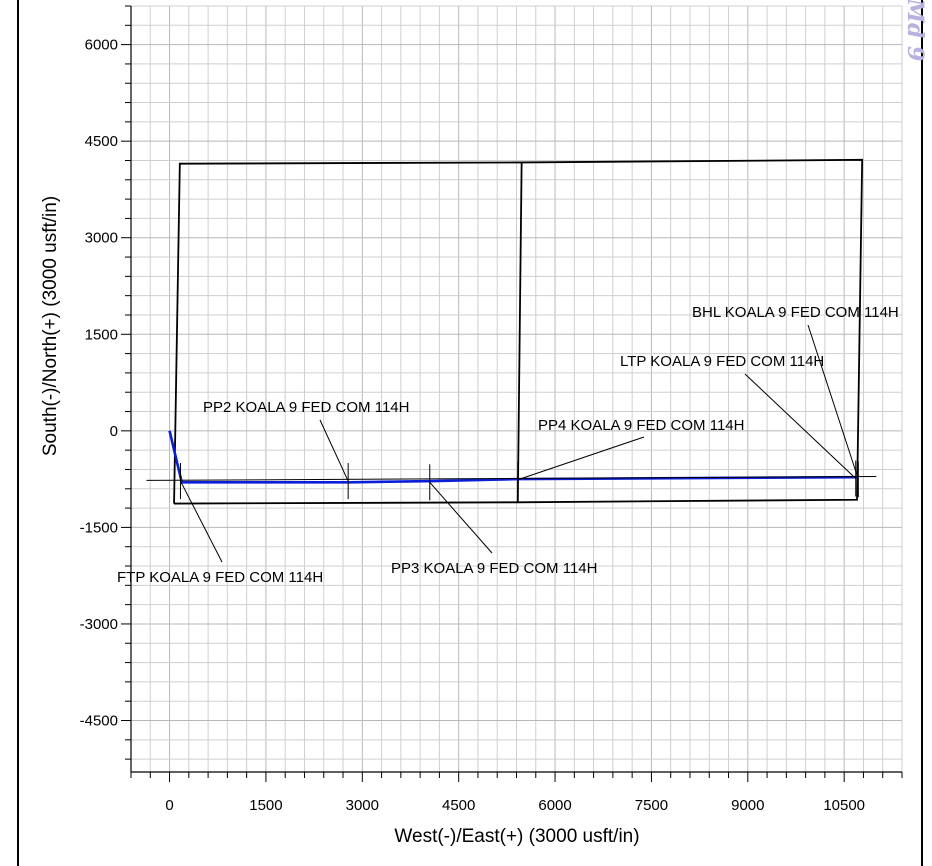  Describe the element at coordinates (722, 361) in the screenshot. I see `annotation-label: LTP KOALA 9 FED COM 114H` at that location.